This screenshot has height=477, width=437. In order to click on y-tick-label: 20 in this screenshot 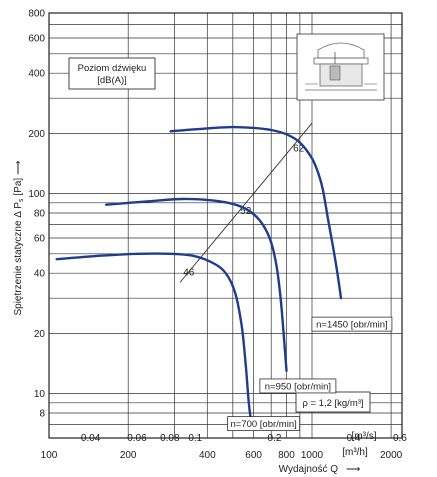, I will do `click(40, 334)`.